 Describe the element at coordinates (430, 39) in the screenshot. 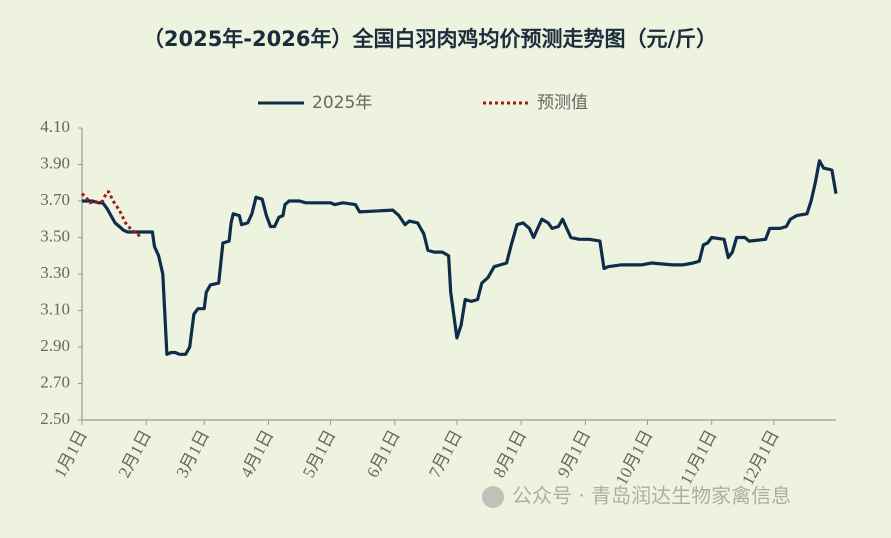

I see `chart-title: （2025年-2026年）全国白羽肉鸡均价预测走势图（元/斤）` at that location.